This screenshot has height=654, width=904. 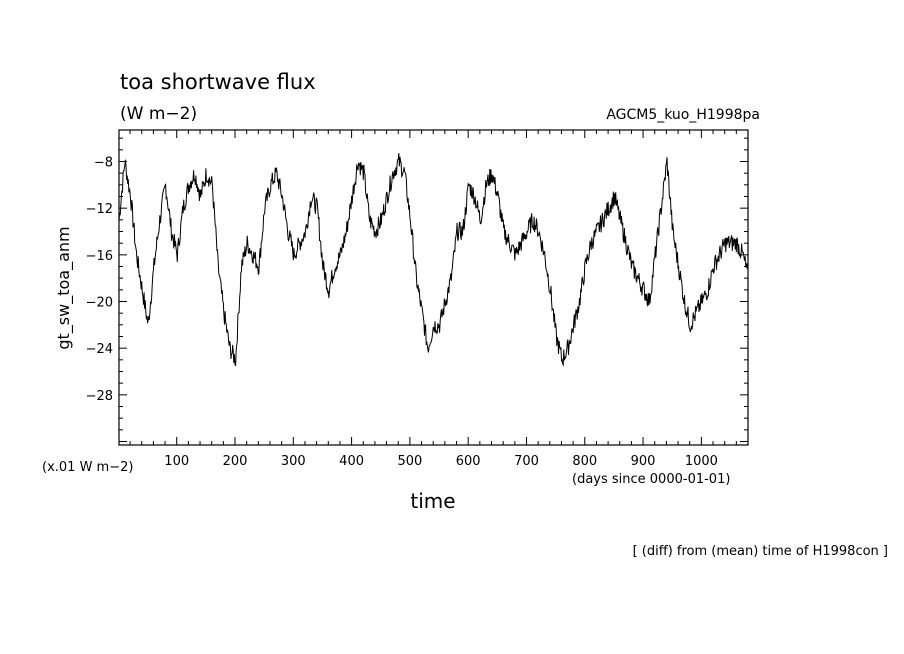 What do you see at coordinates (235, 461) in the screenshot?
I see `x-tick-label: 200` at bounding box center [235, 461].